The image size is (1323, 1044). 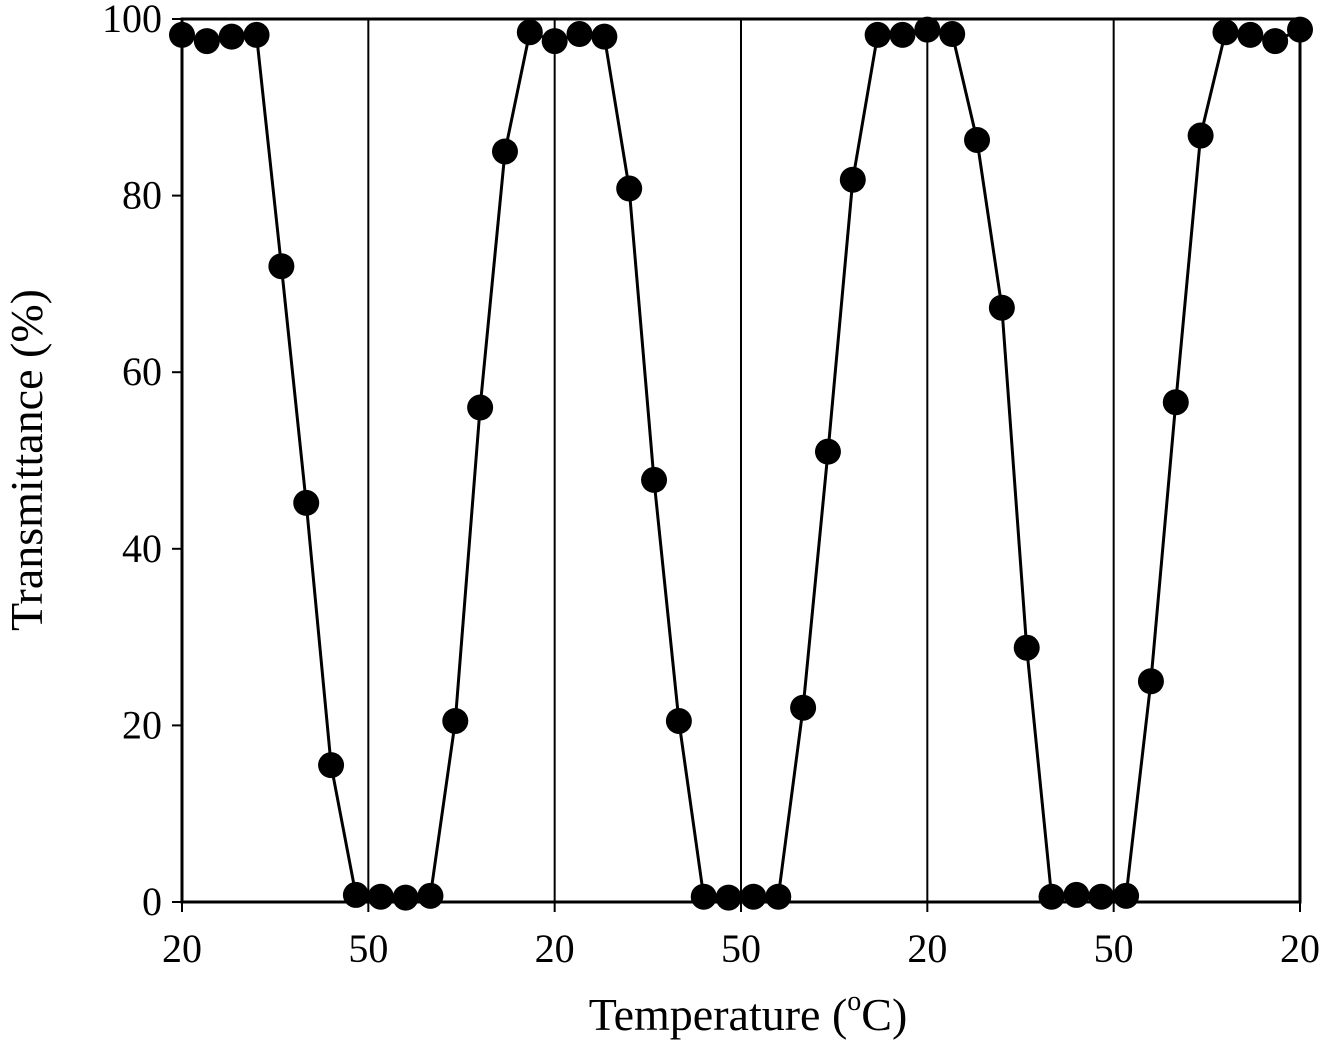 What do you see at coordinates (884, 1014) in the screenshot?
I see `x-axis-title-suffix: C)` at bounding box center [884, 1014].